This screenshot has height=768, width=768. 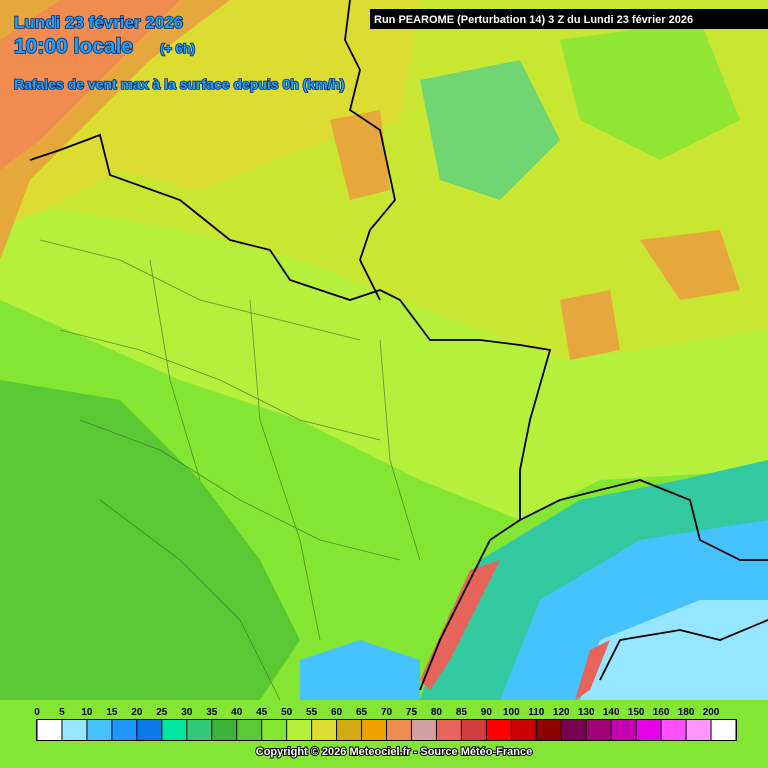 I want to click on run-banner, so click(x=569, y=19).